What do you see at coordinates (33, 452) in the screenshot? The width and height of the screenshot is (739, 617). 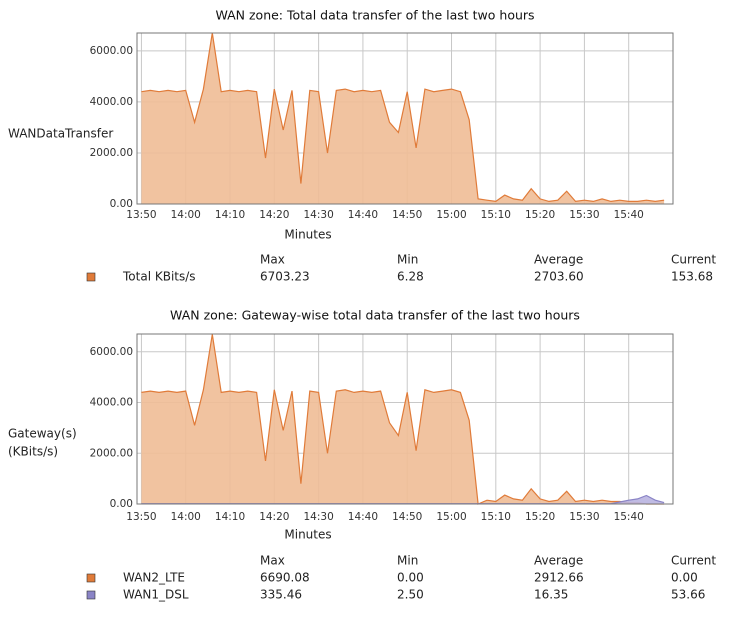 I see `y-axis-label: (KBits/s)` at bounding box center [33, 452].